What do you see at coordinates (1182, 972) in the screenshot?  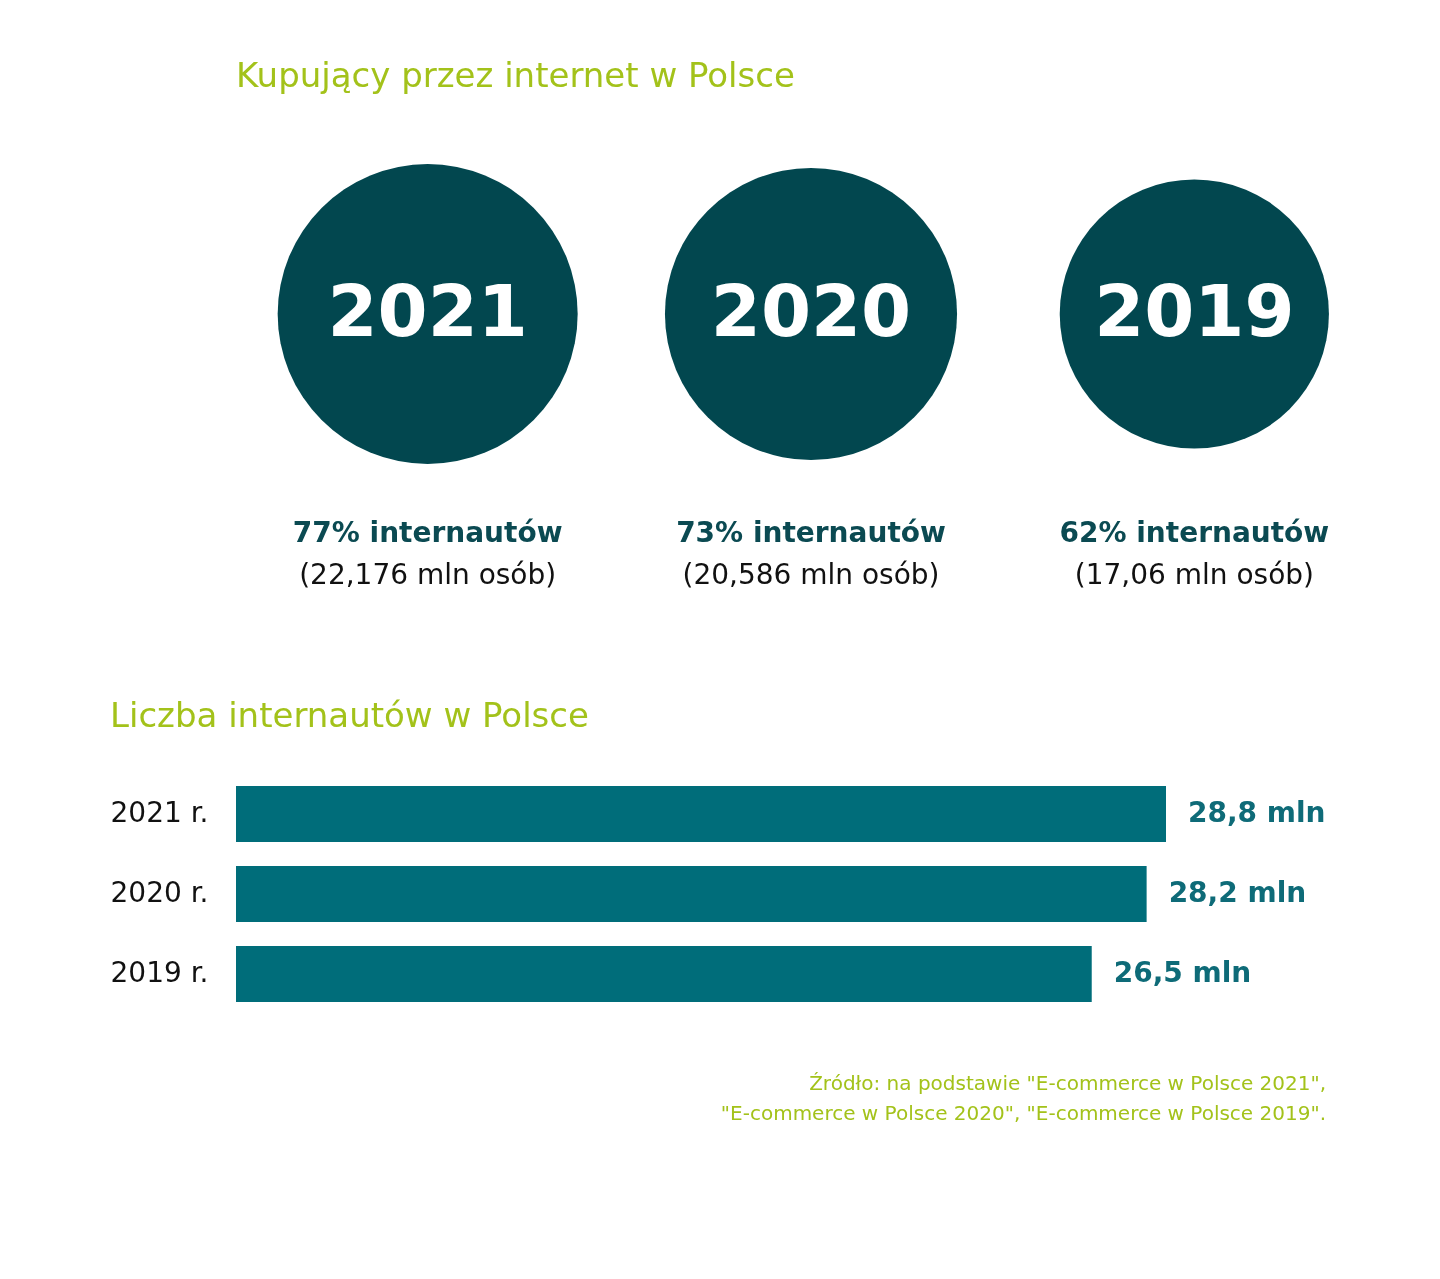 I see `data-label: 26,5 mln` at bounding box center [1182, 972].